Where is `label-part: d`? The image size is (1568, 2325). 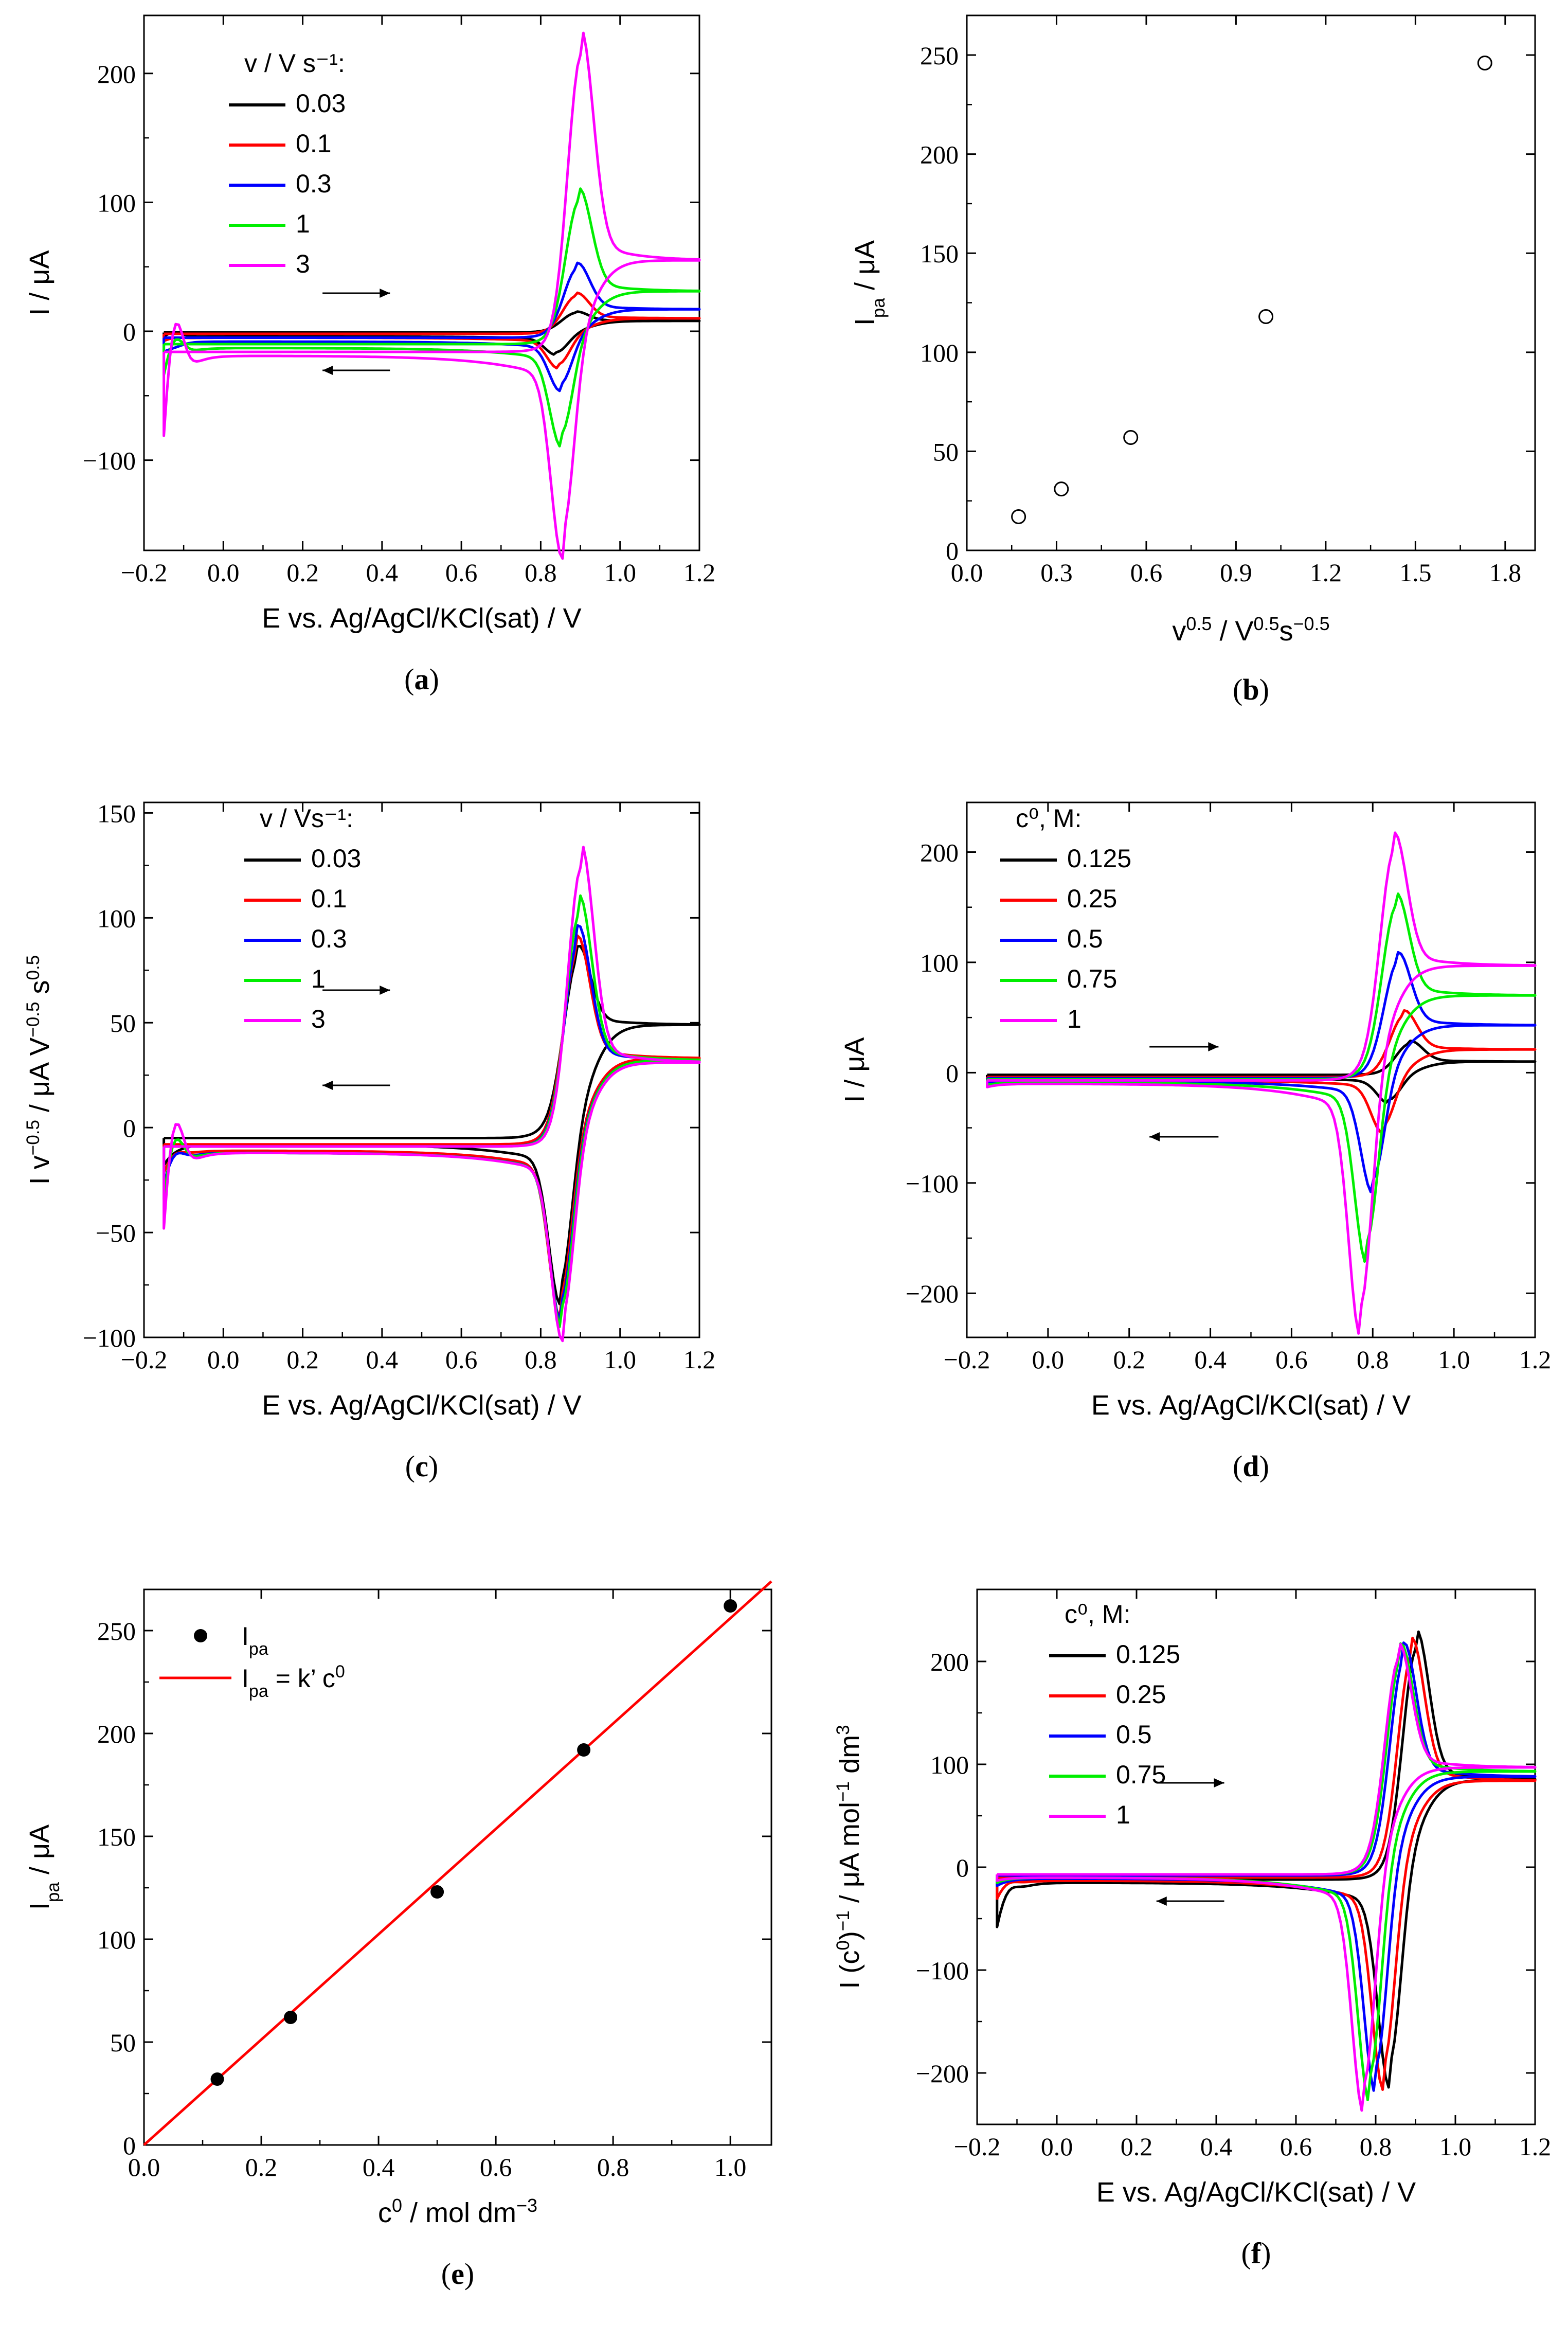 label-part: d is located at coordinates (1250, 1467).